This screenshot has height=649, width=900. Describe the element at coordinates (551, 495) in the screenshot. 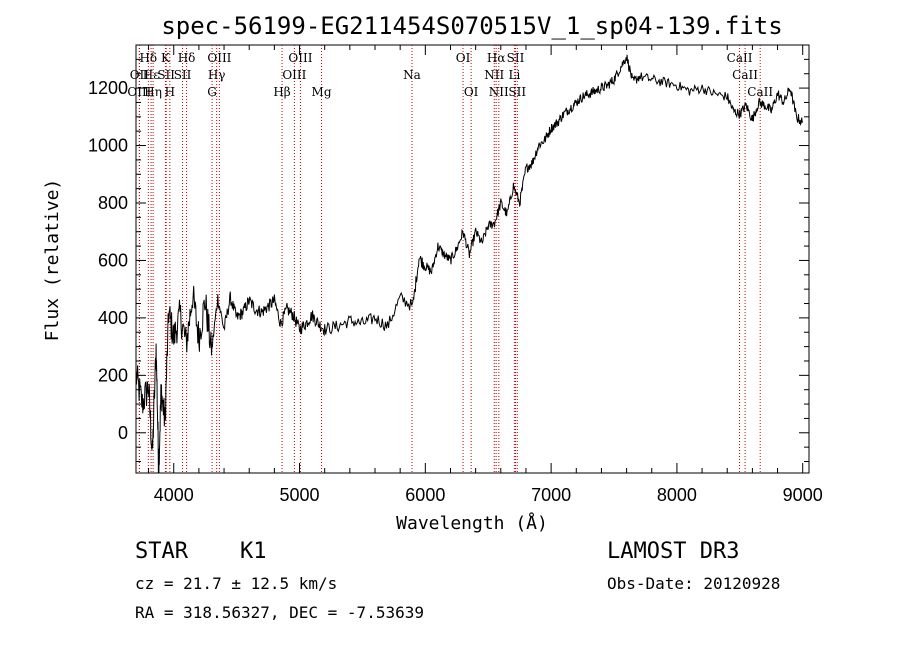

I see `x-tick-label: 7000` at that location.